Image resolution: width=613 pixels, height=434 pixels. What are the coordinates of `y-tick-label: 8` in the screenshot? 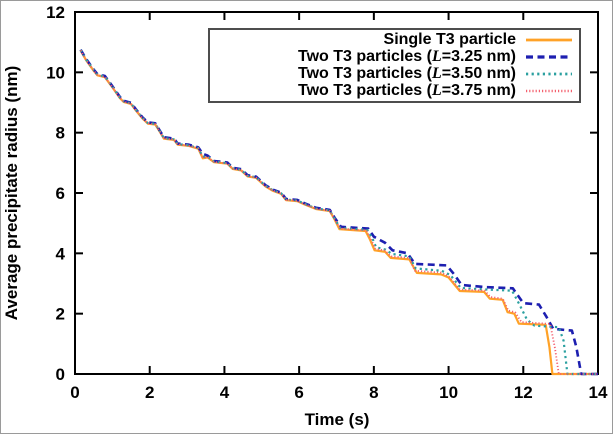 It's located at (60, 133).